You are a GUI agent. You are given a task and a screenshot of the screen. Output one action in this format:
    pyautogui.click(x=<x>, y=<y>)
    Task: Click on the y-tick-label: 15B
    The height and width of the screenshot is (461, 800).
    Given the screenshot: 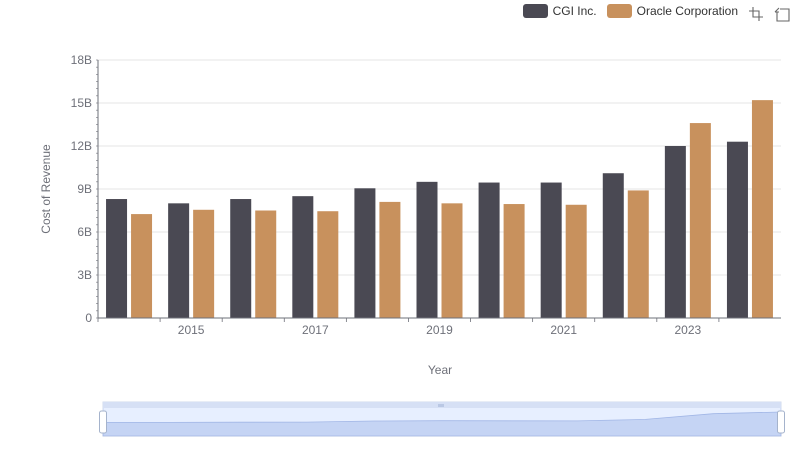 What is the action you would take?
    pyautogui.click(x=81, y=103)
    